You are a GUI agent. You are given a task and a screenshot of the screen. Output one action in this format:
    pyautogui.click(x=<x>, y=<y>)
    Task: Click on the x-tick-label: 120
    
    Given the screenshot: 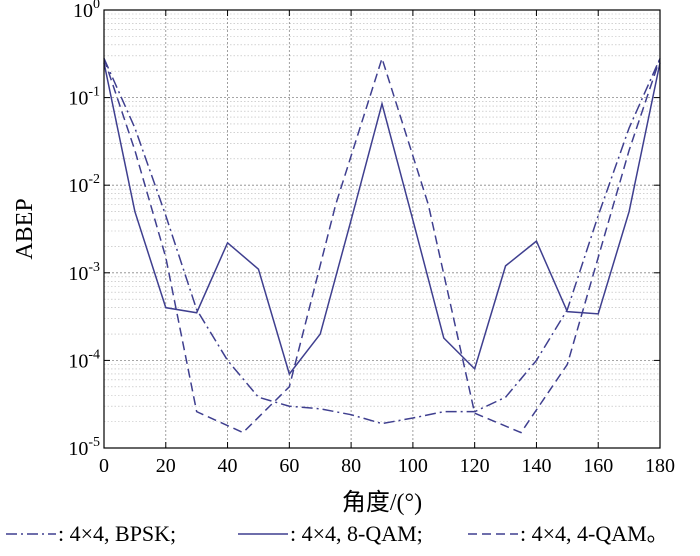 What is the action you would take?
    pyautogui.click(x=475, y=466)
    